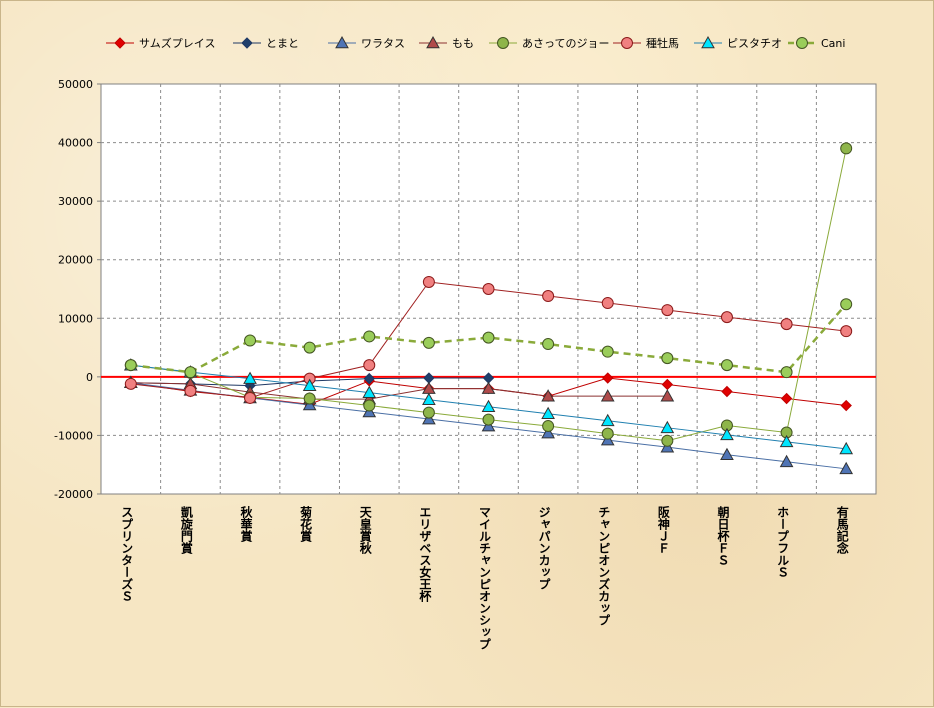 This screenshot has height=708, width=934. What do you see at coordinates (783, 542) in the screenshot?
I see `x-tick-label: ホープフルＳ` at bounding box center [783, 542].